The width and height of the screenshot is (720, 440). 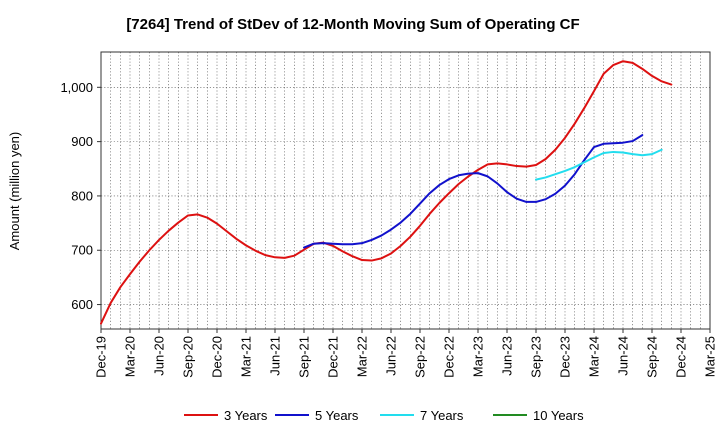 What do you see at coordinates (159, 356) in the screenshot?
I see `x-tick-label: Jun-20` at bounding box center [159, 356].